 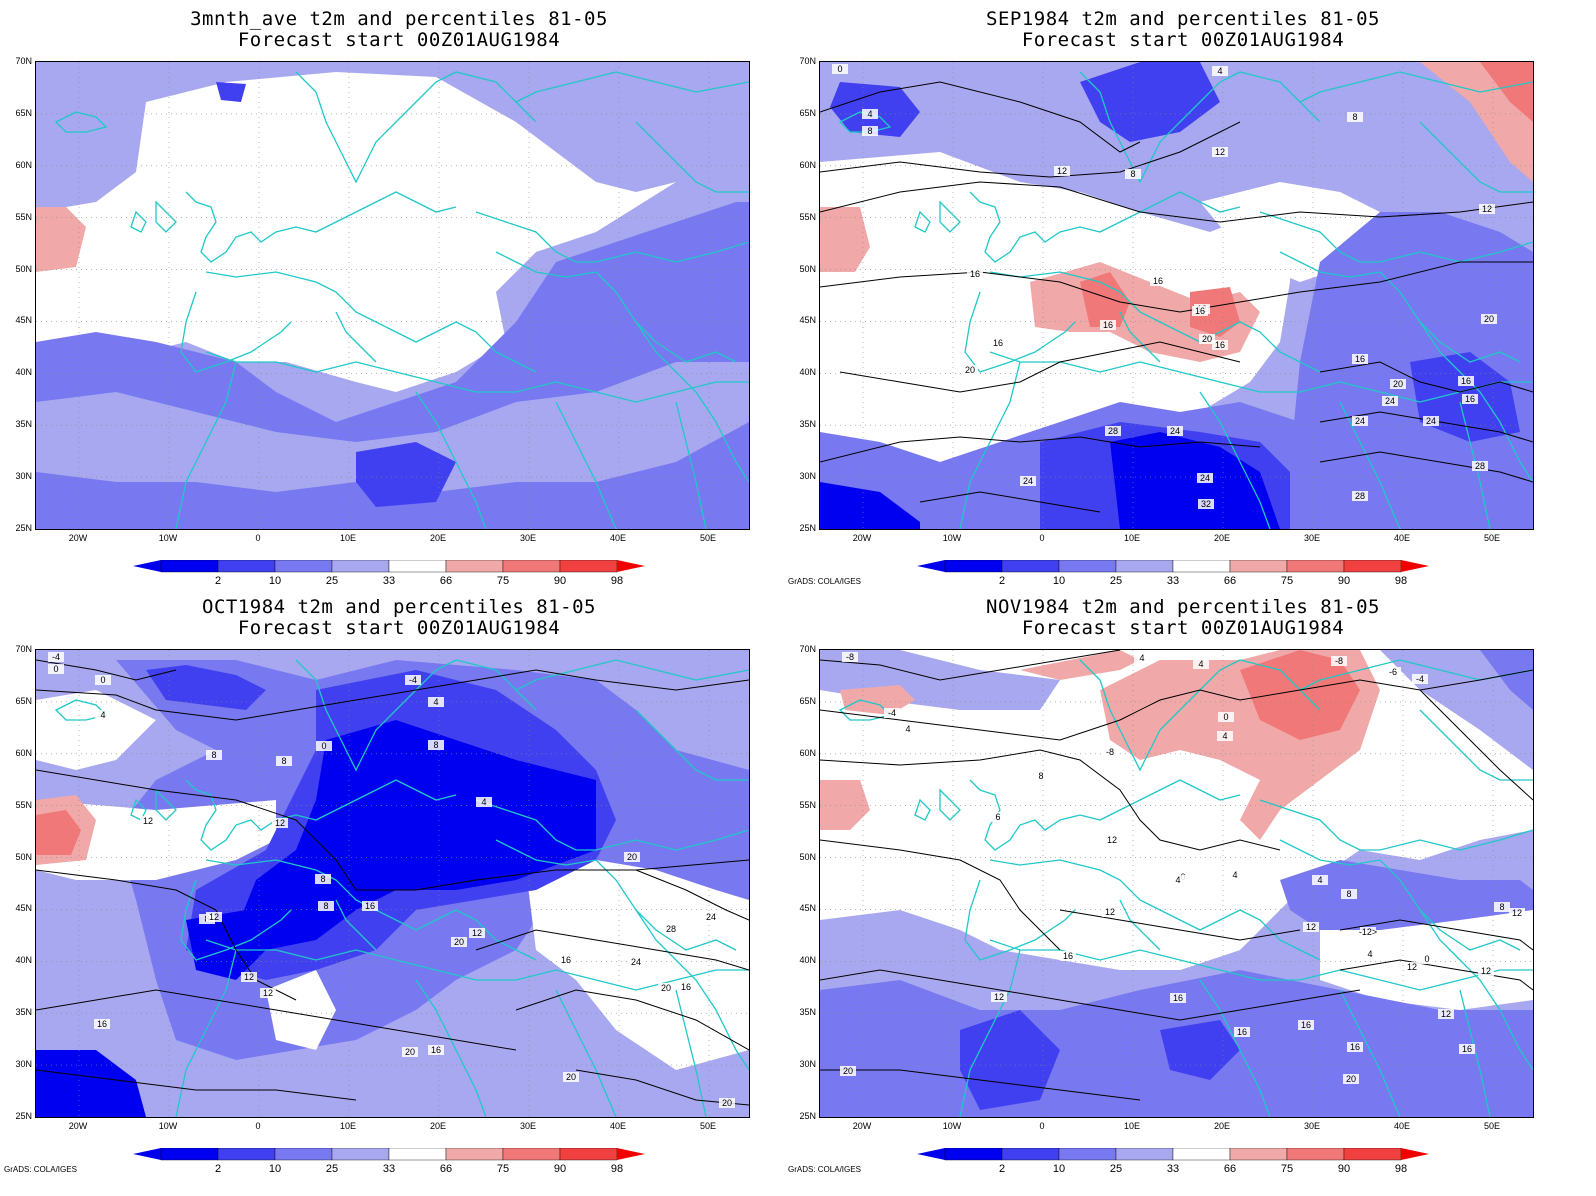 I want to click on lon-tick-label: 10W, so click(x=168, y=538).